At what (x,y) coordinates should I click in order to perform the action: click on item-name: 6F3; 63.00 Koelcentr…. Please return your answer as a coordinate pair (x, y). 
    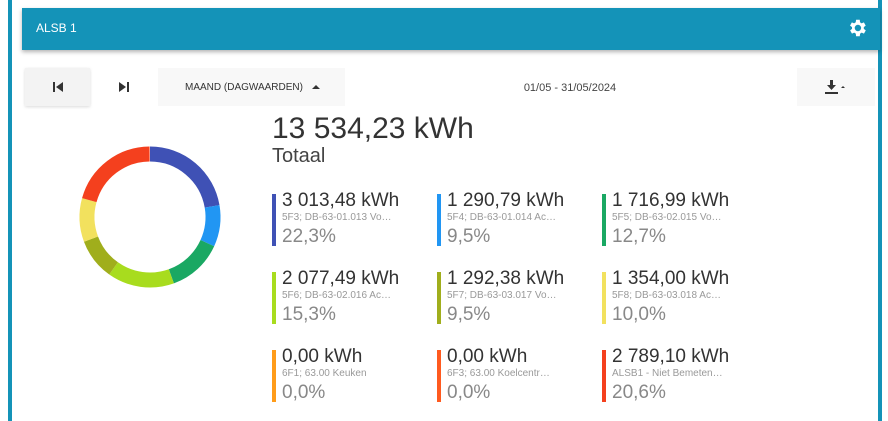
    Looking at the image, I should click on (498, 373).